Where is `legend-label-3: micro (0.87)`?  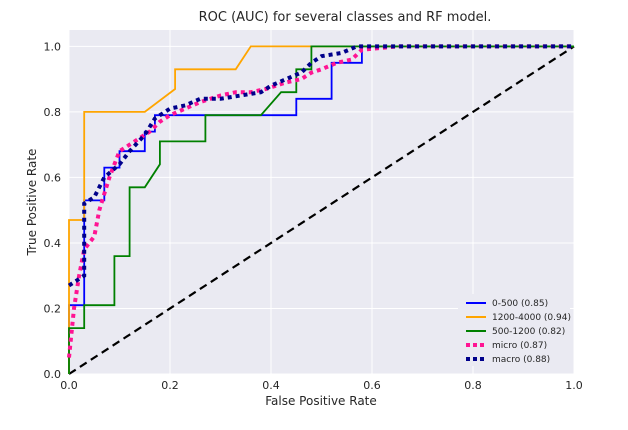 legend-label-3: micro (0.87) is located at coordinates (519, 346).